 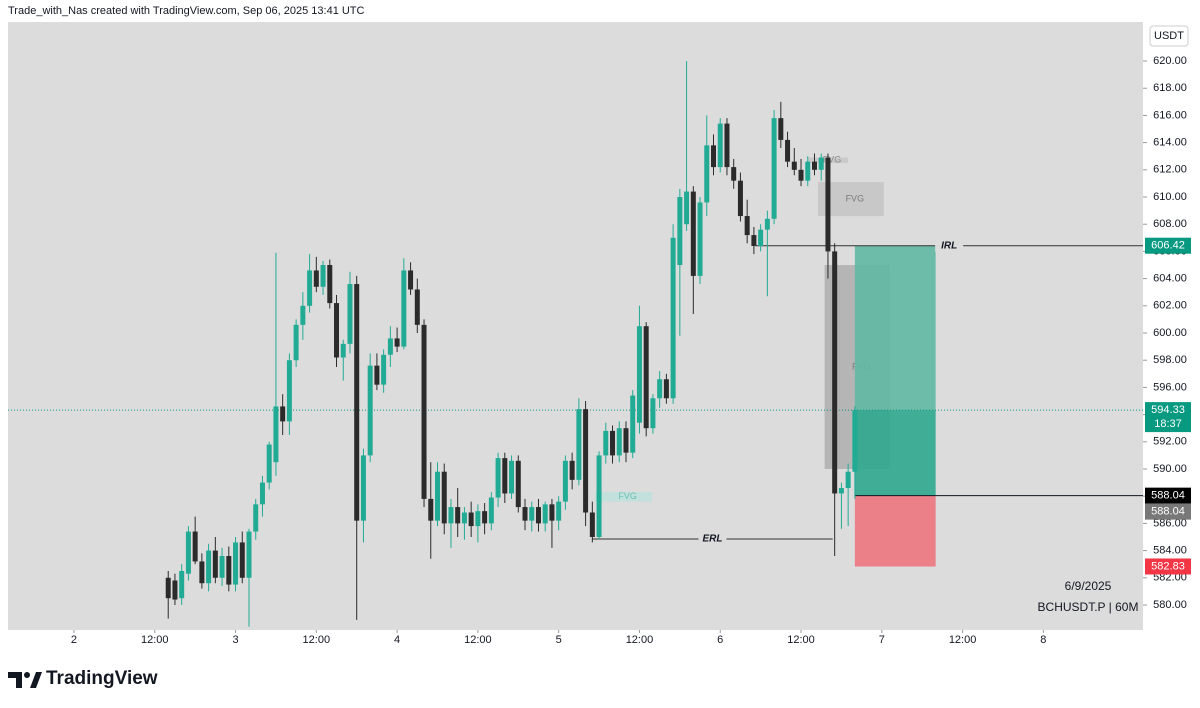 I want to click on target-zone, so click(x=895, y=328).